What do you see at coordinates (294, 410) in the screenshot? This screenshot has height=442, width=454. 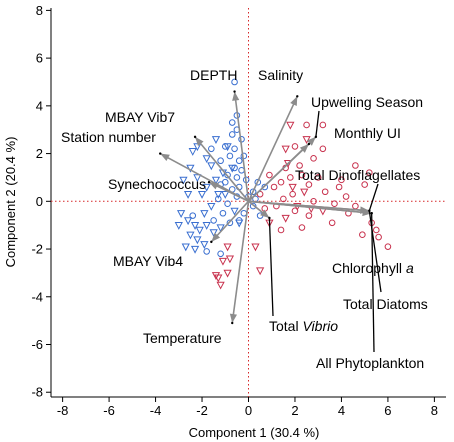 I see `x-tick-label: 2` at bounding box center [294, 410].